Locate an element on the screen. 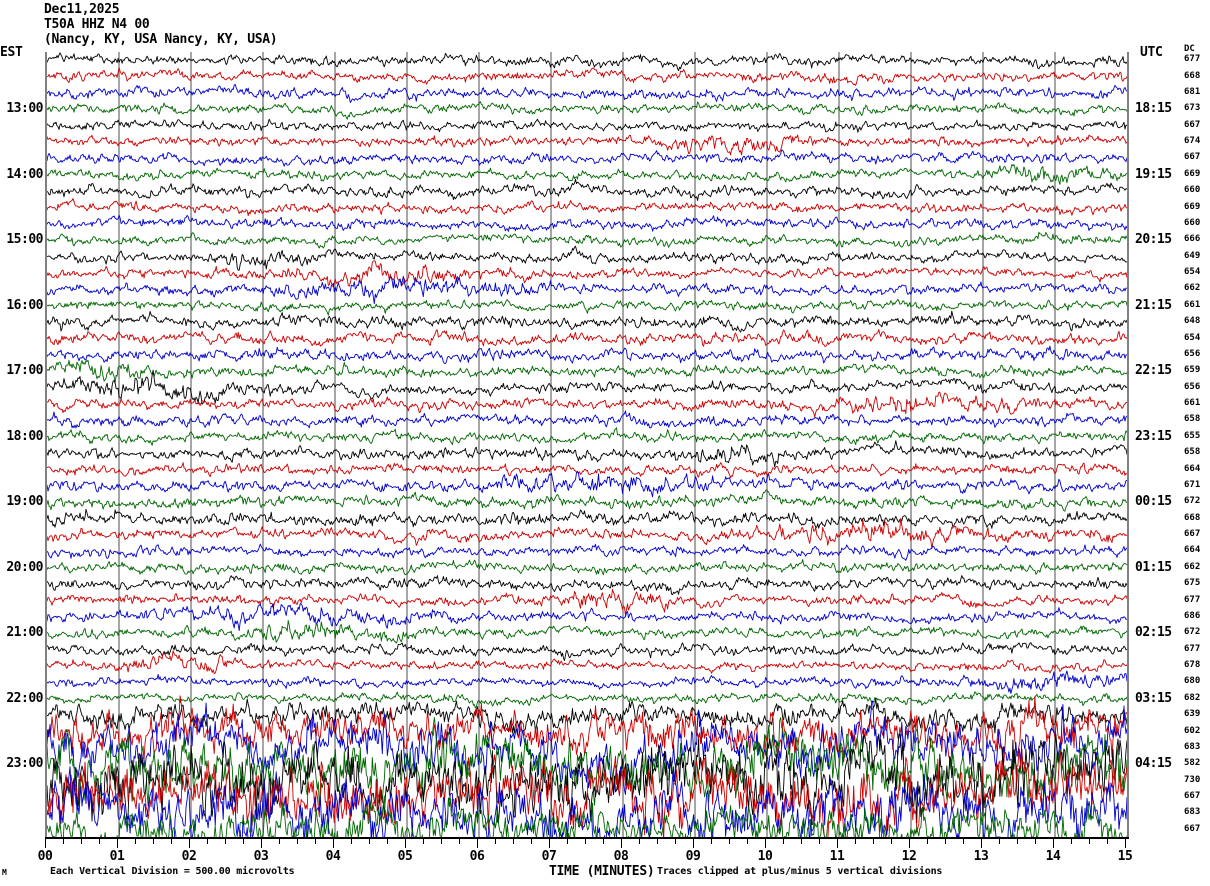 This screenshot has height=886, width=1210. dc-value: 661 is located at coordinates (1192, 304).